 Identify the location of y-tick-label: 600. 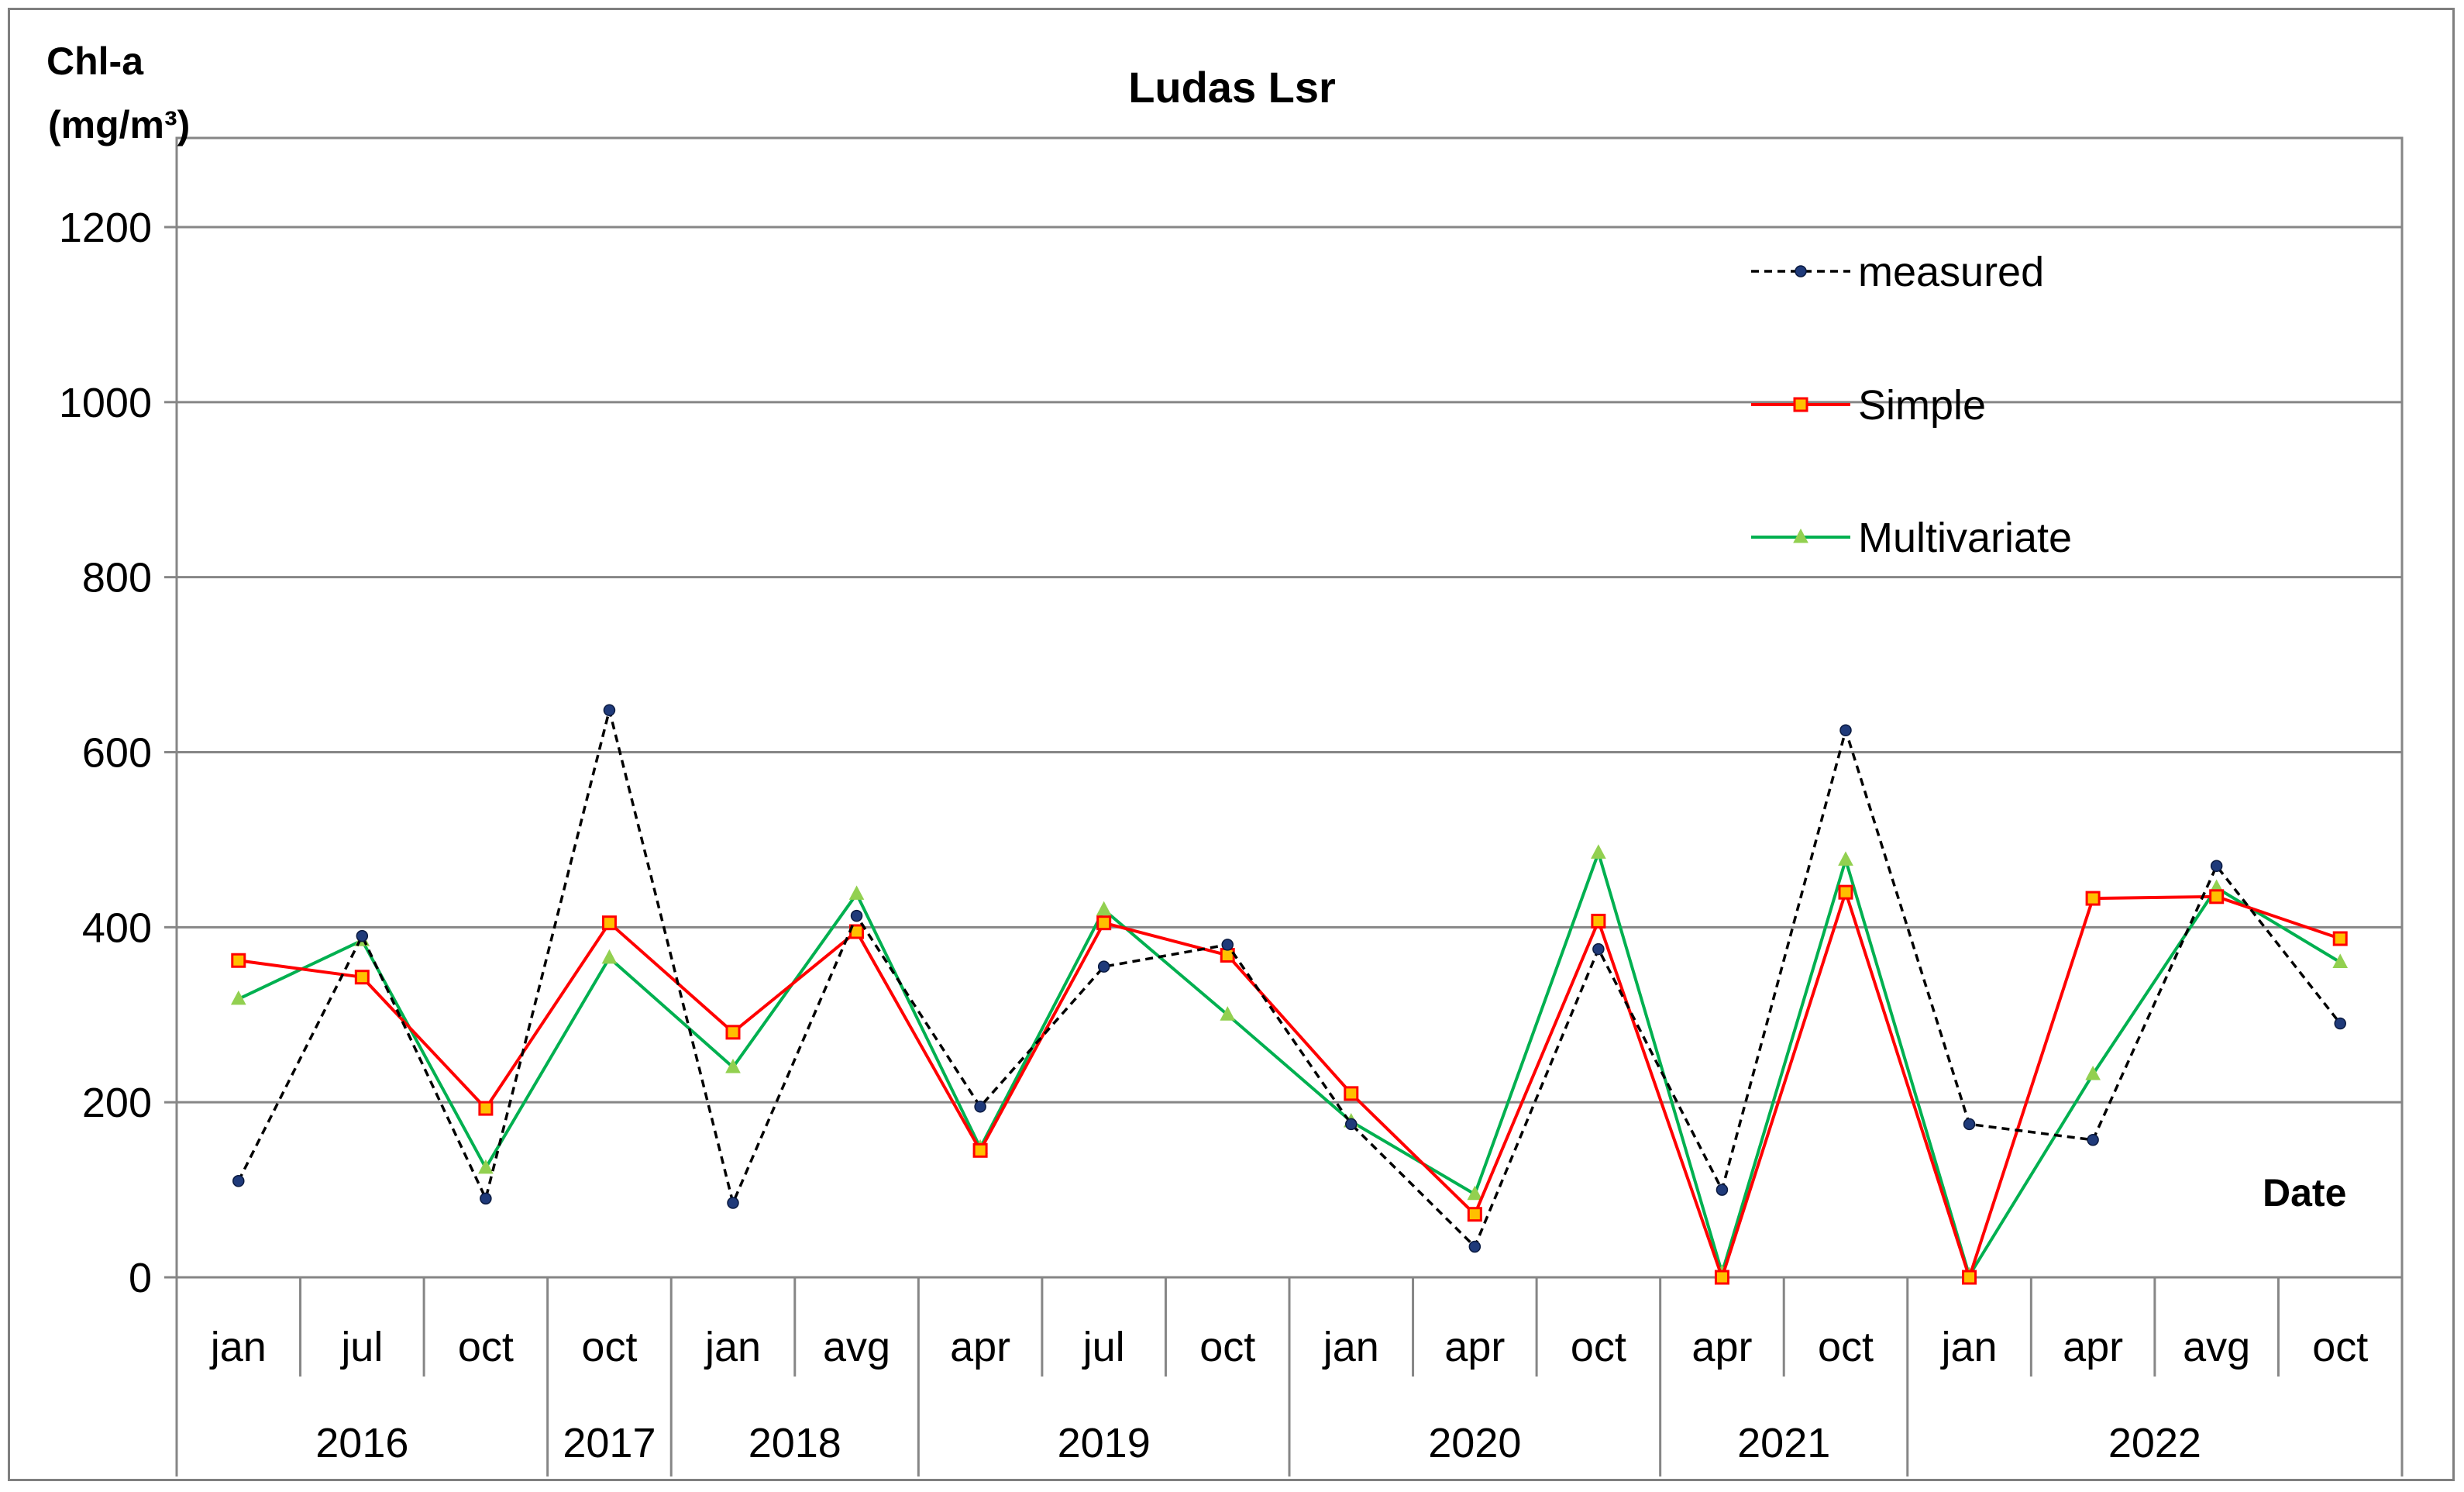
(117, 753).